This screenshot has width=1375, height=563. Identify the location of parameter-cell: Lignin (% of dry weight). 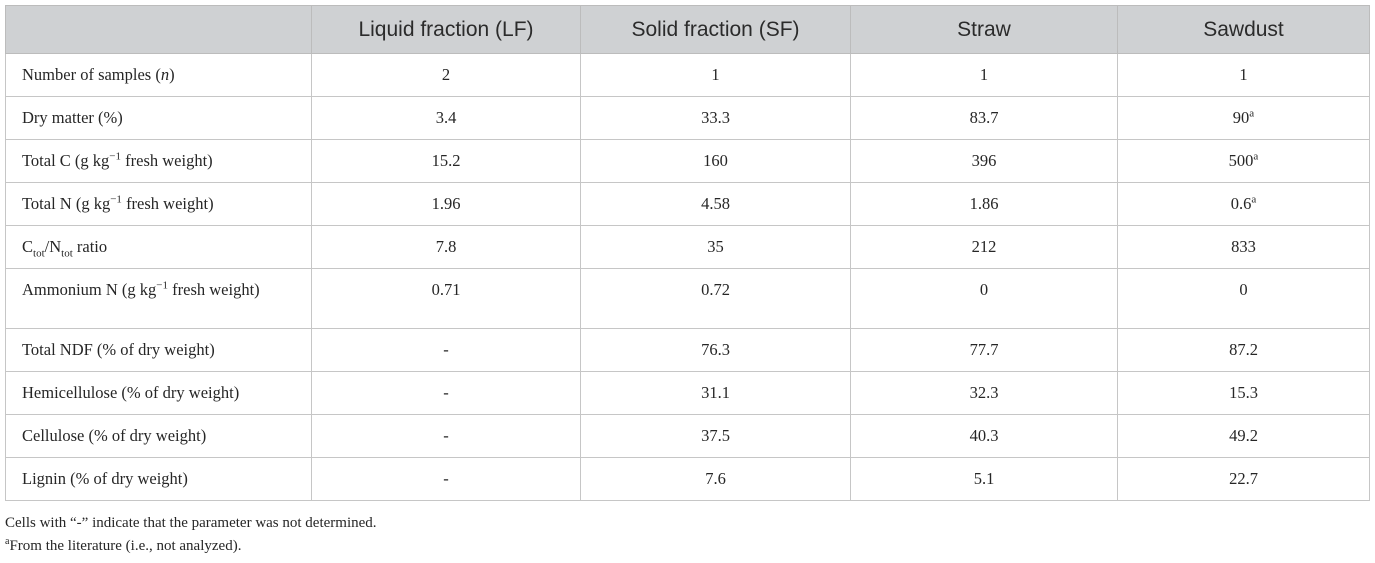
(158, 479).